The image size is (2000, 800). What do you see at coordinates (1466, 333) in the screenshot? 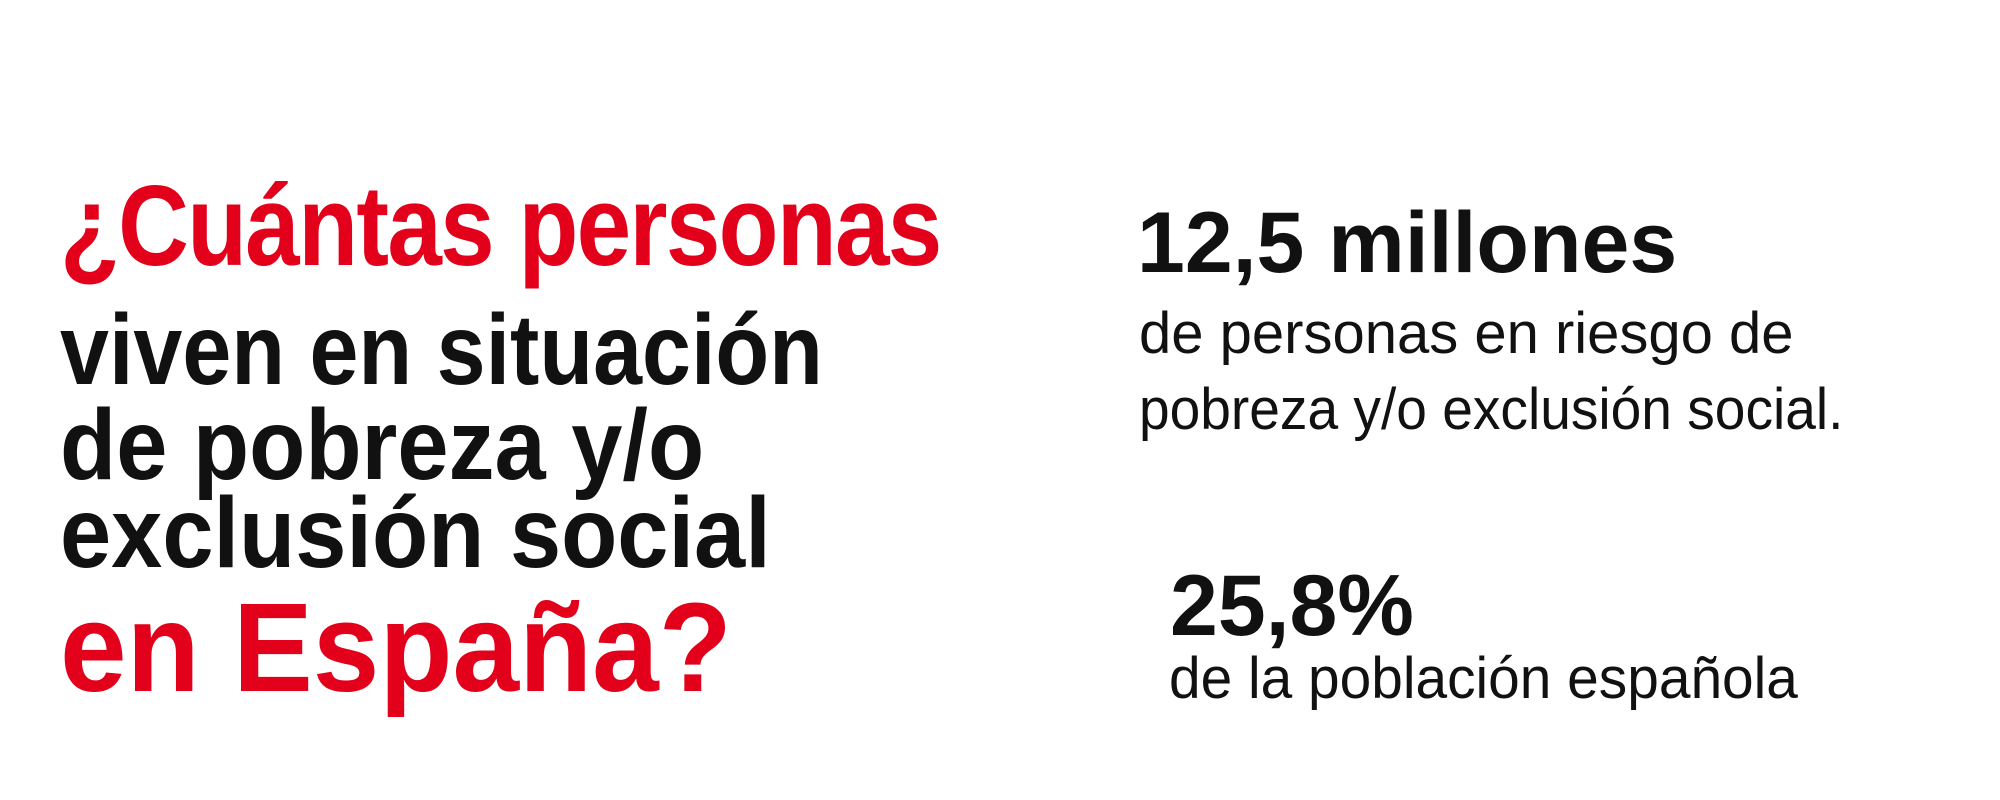
I see `stat-people-desc-1: de personas en riesgo de` at bounding box center [1466, 333].